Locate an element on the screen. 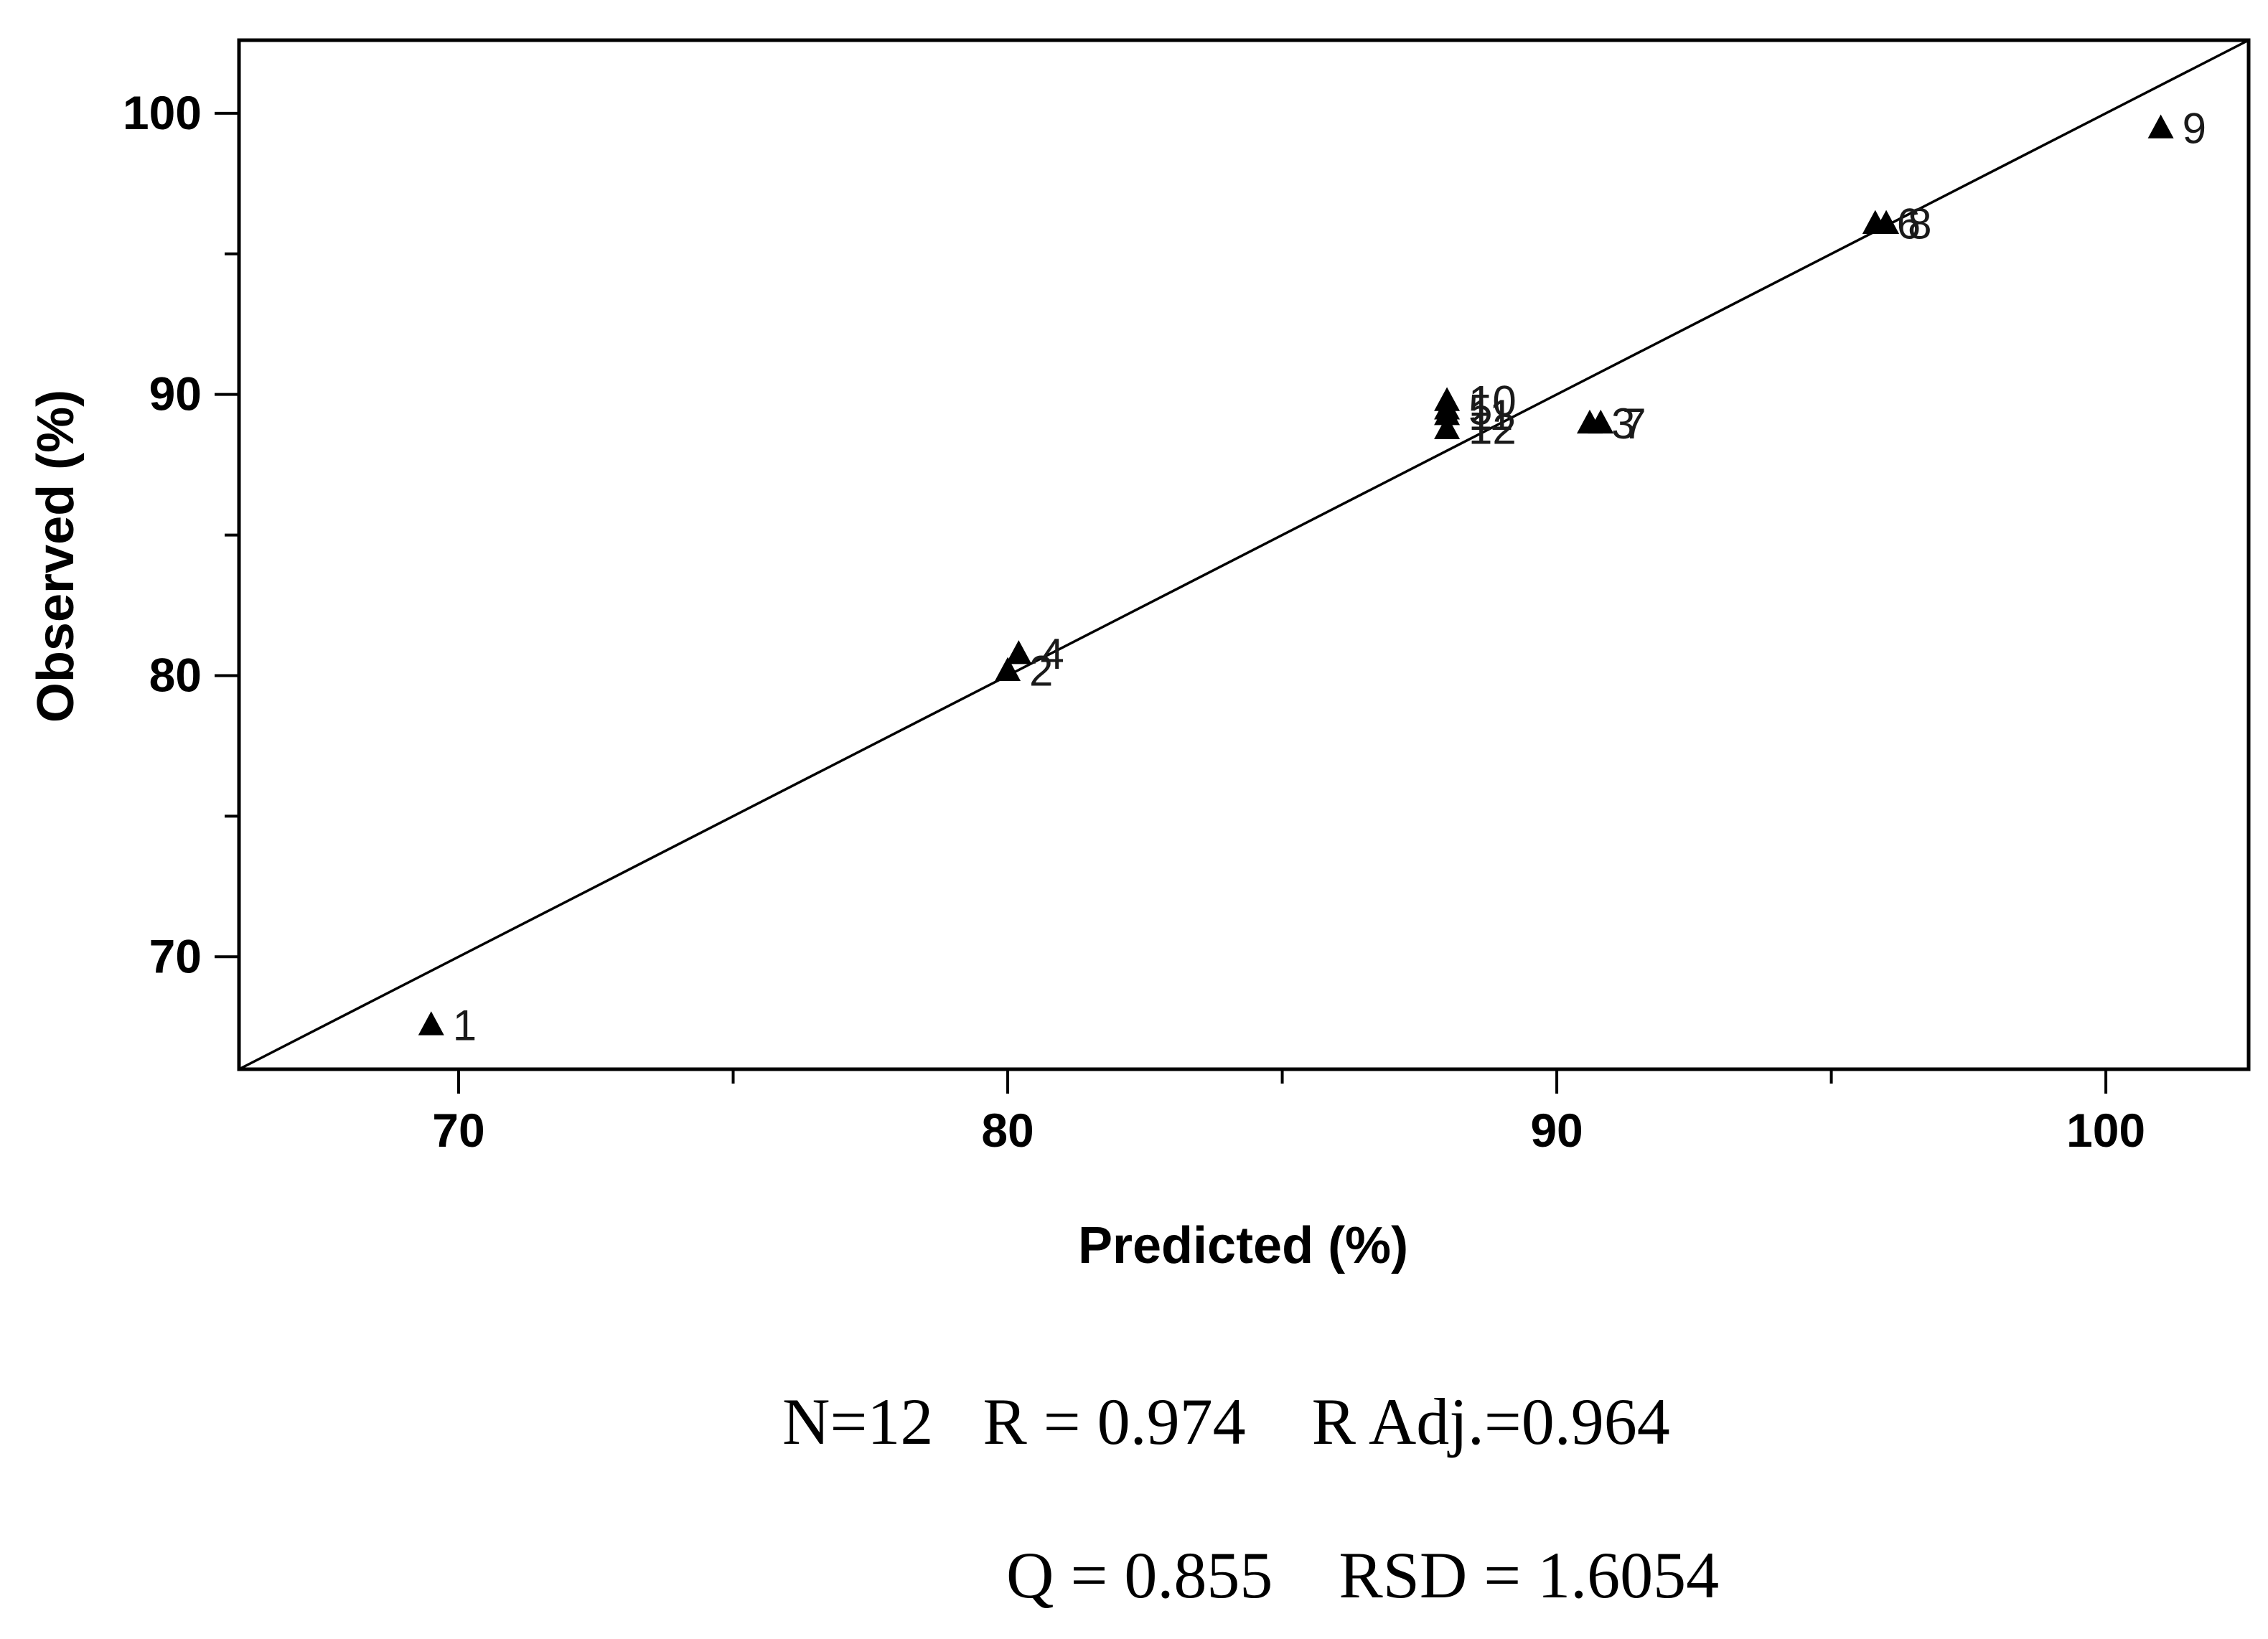  x-tick-label: 90 is located at coordinates (1557, 1130).